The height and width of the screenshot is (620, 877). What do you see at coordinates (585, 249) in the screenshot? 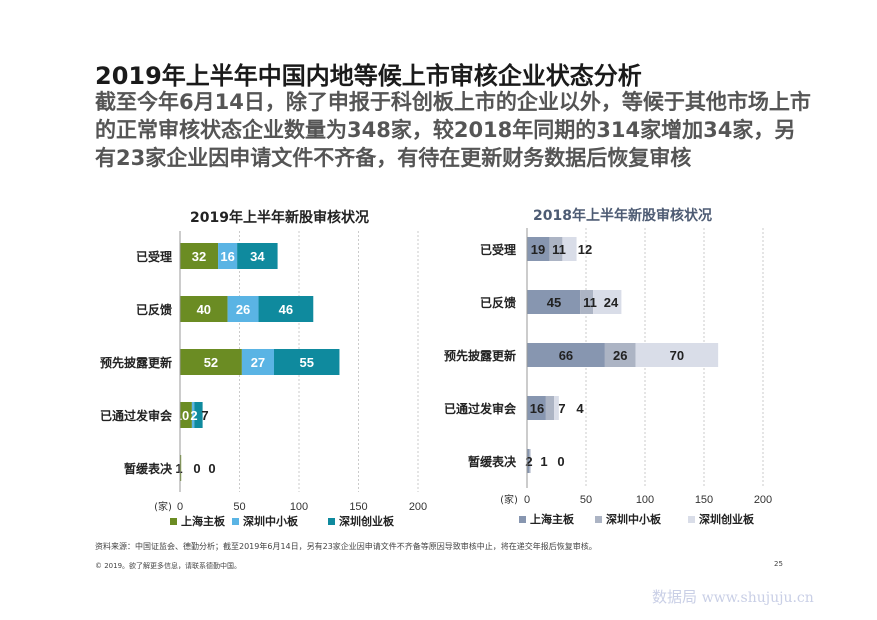
I see `c2018-data-label: 12` at bounding box center [585, 249].